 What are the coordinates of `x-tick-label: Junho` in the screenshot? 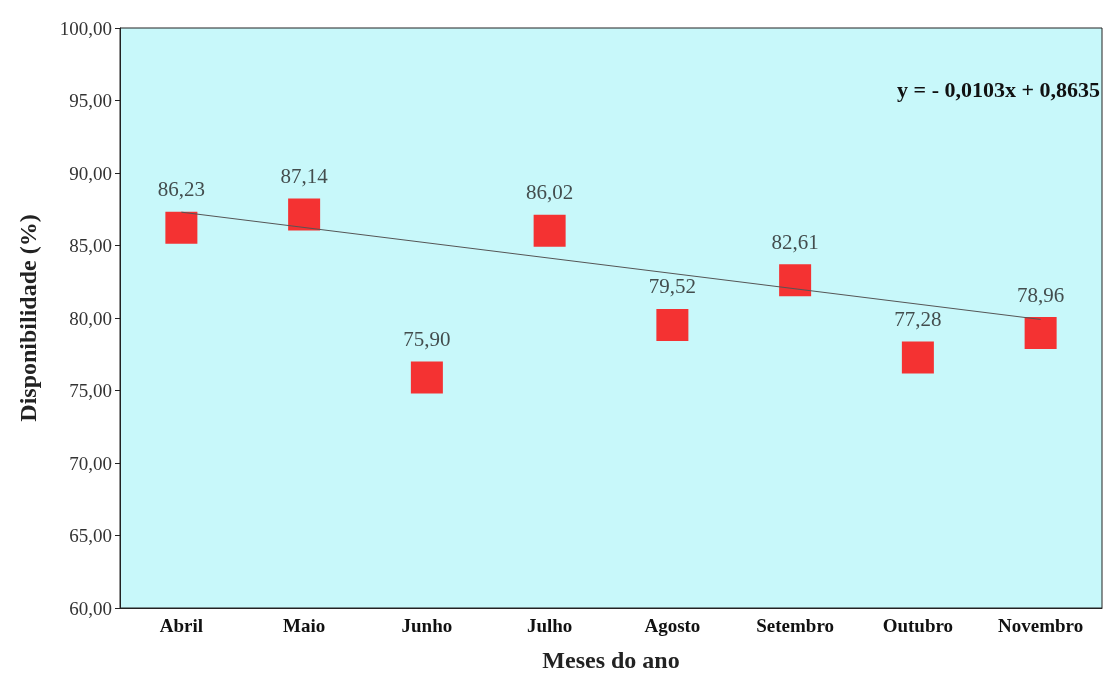 It's located at (427, 625).